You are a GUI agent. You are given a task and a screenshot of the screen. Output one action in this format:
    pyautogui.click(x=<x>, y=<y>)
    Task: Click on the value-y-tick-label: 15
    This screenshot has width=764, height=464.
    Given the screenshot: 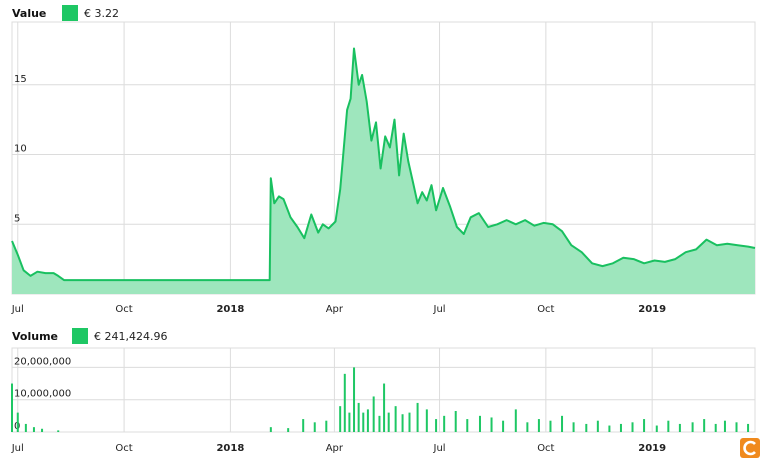 What is the action you would take?
    pyautogui.click(x=20, y=79)
    